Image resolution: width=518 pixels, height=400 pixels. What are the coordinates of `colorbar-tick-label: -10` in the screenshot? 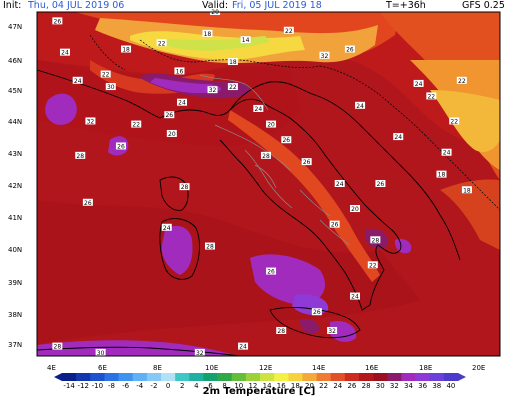 It's located at (97, 386).